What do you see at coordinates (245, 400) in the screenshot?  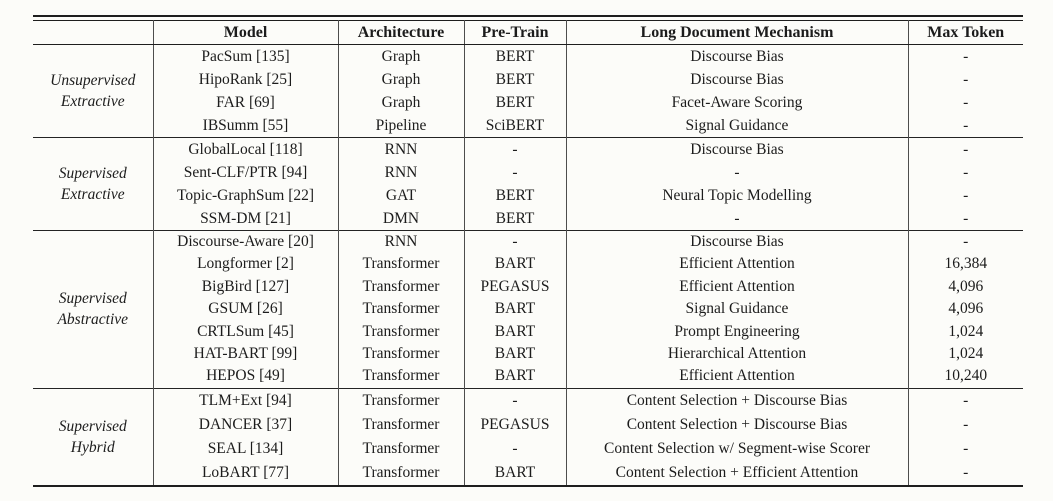 I see `cell-model: TLM+Ext [94]` at bounding box center [245, 400].